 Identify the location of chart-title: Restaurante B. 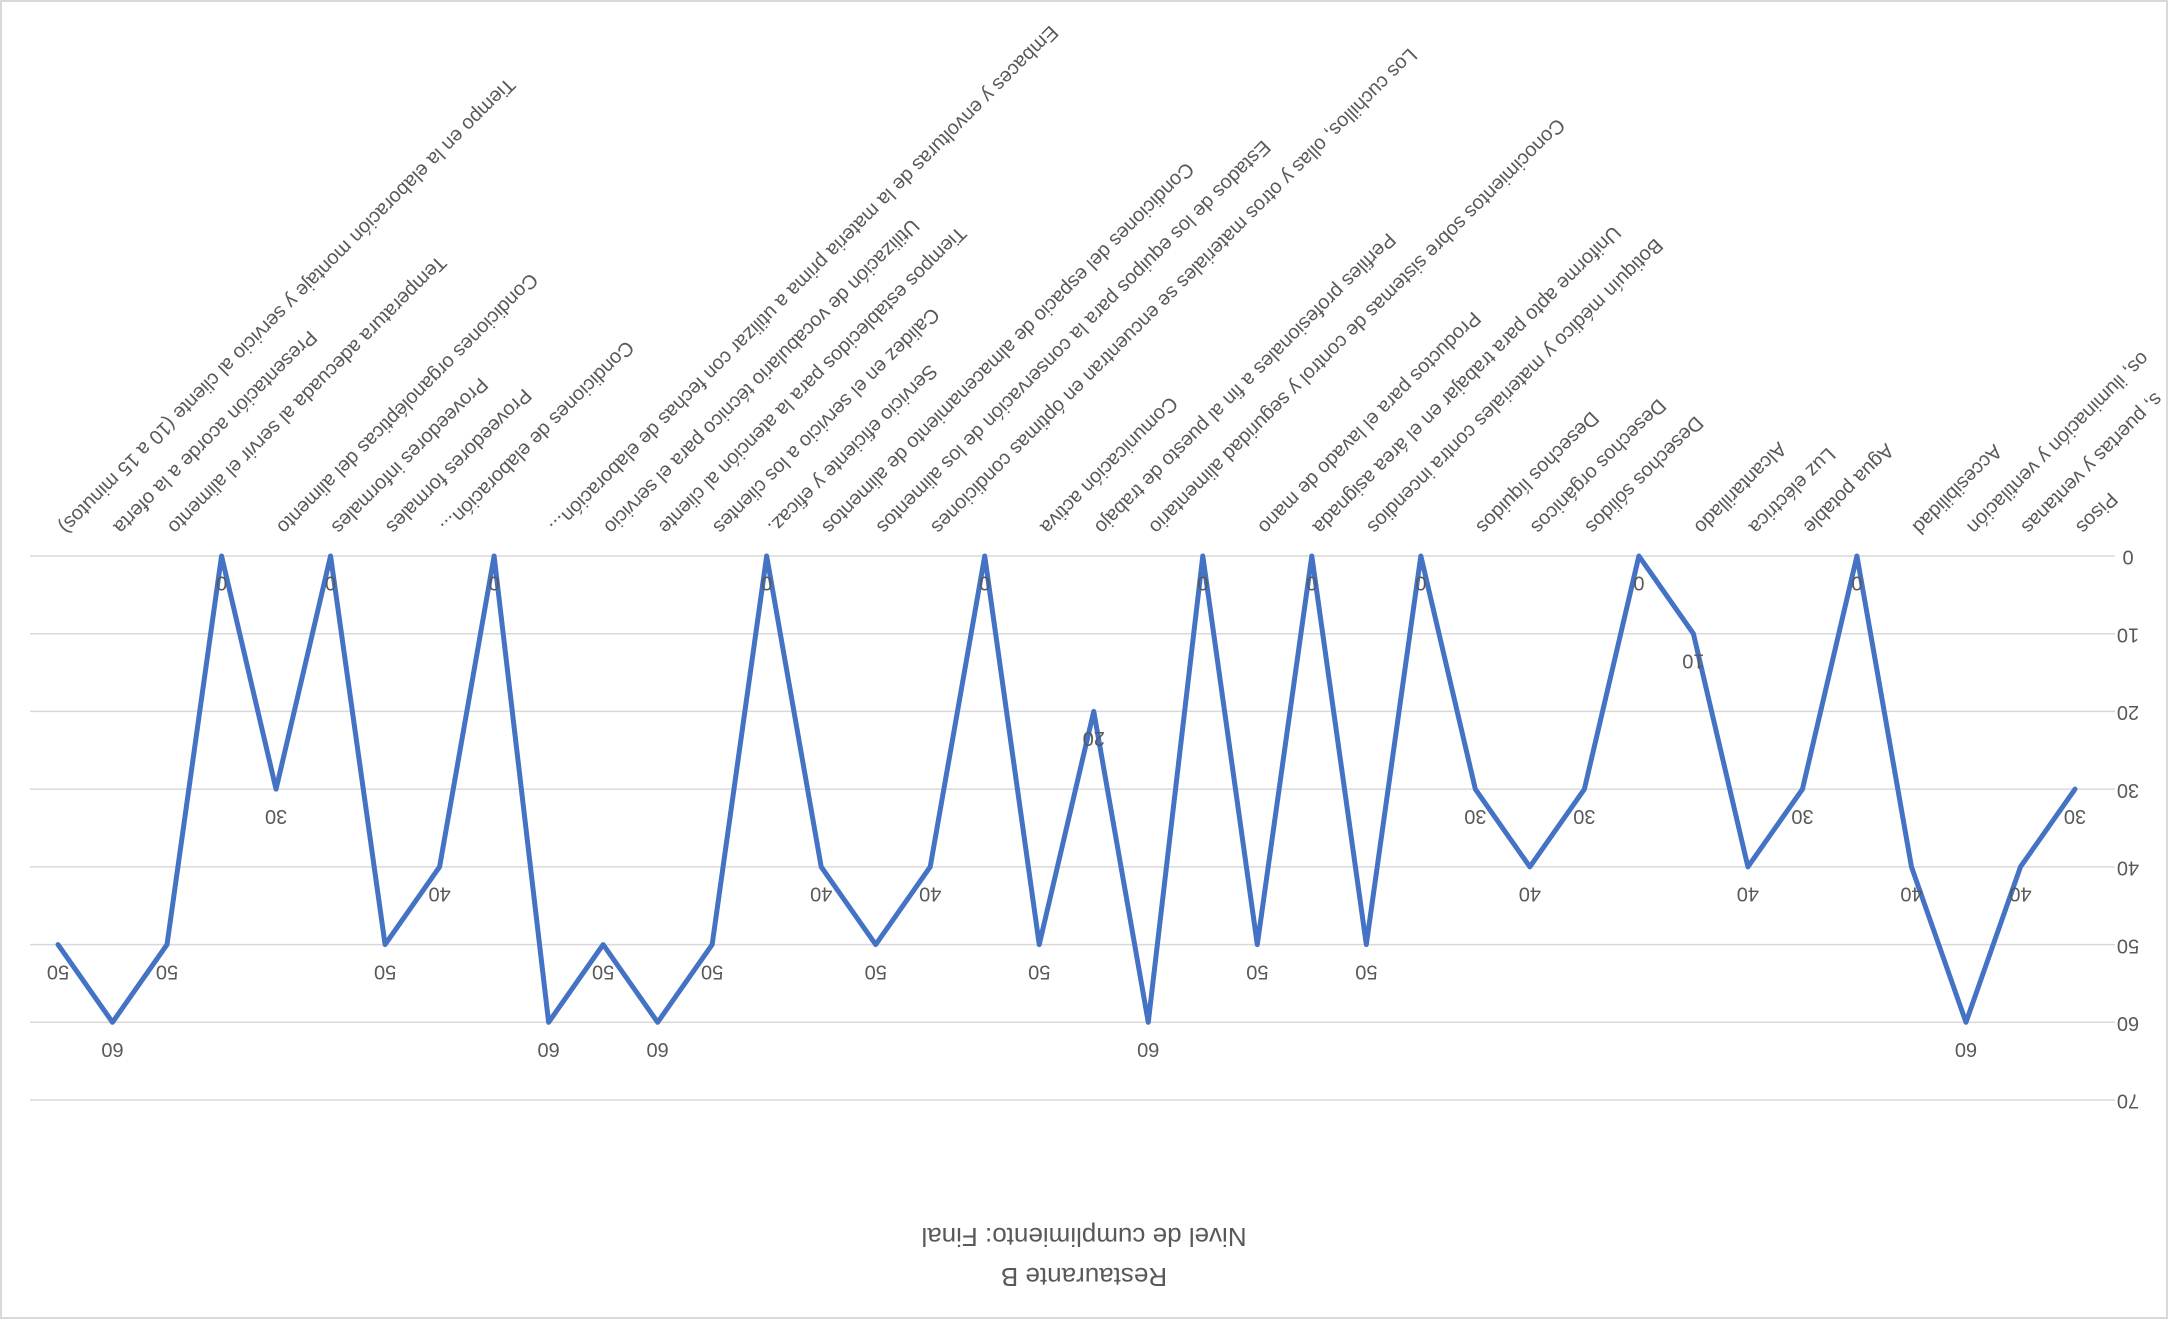
(1084, 1277).